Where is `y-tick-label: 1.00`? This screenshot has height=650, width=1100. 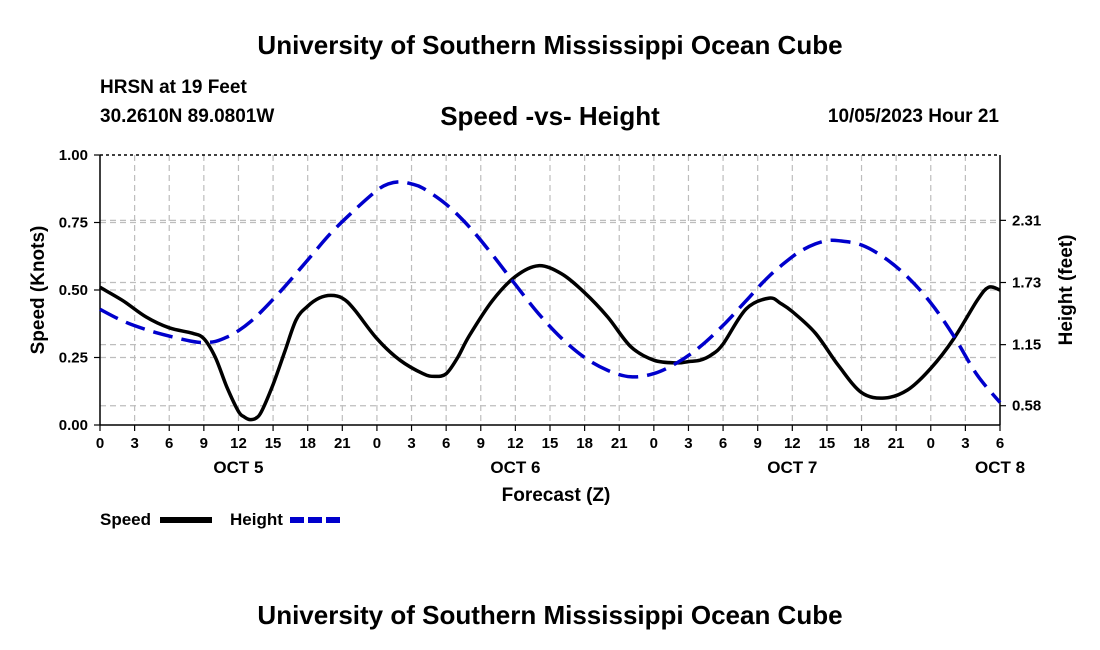
y-tick-label: 1.00 is located at coordinates (73, 155).